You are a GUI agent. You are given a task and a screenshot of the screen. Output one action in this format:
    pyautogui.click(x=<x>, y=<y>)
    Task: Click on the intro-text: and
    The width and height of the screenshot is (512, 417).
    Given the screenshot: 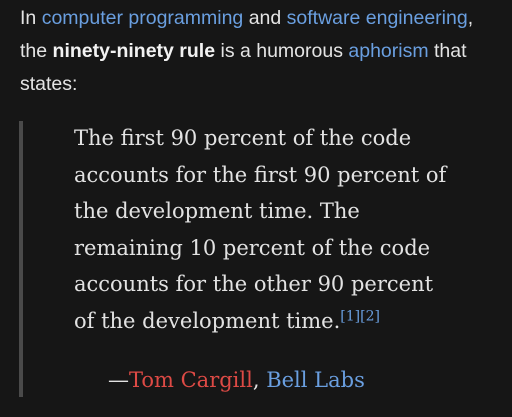 What is the action you would take?
    pyautogui.click(x=265, y=18)
    